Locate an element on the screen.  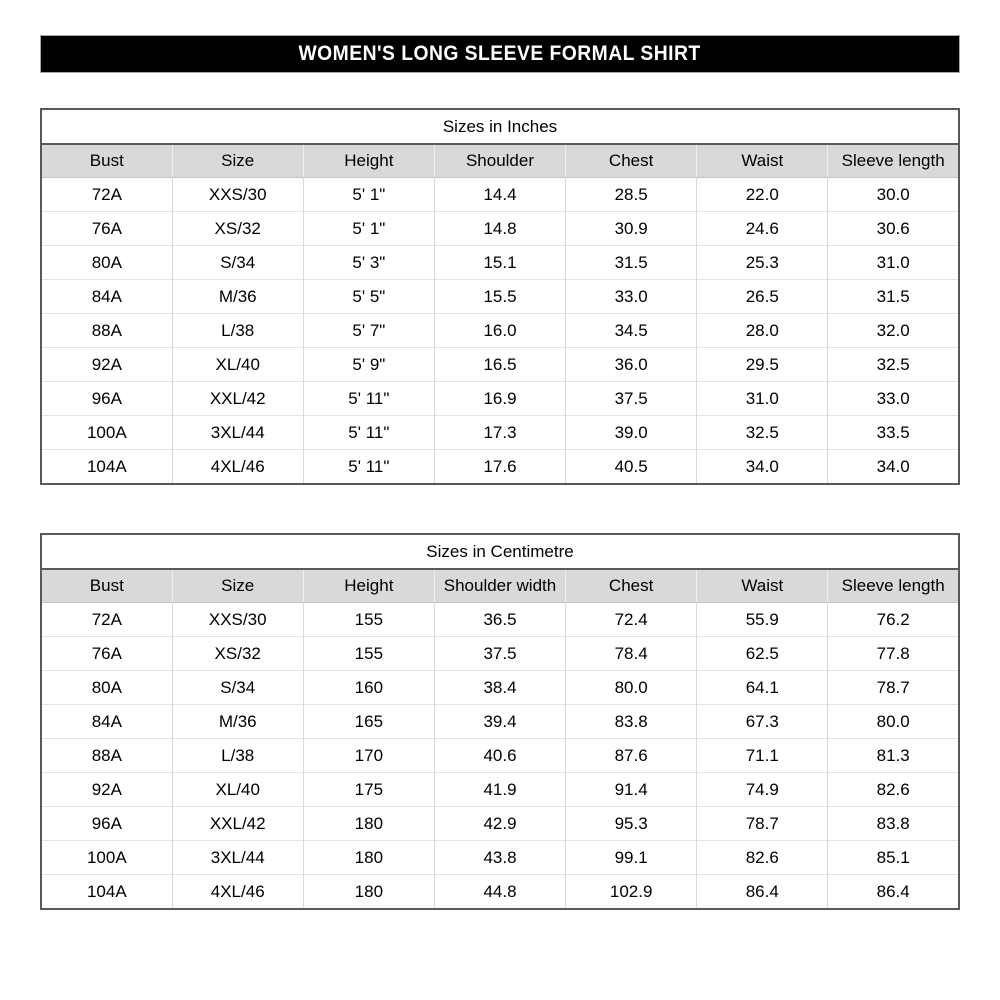
table-cell: 77.8 is located at coordinates (893, 653).